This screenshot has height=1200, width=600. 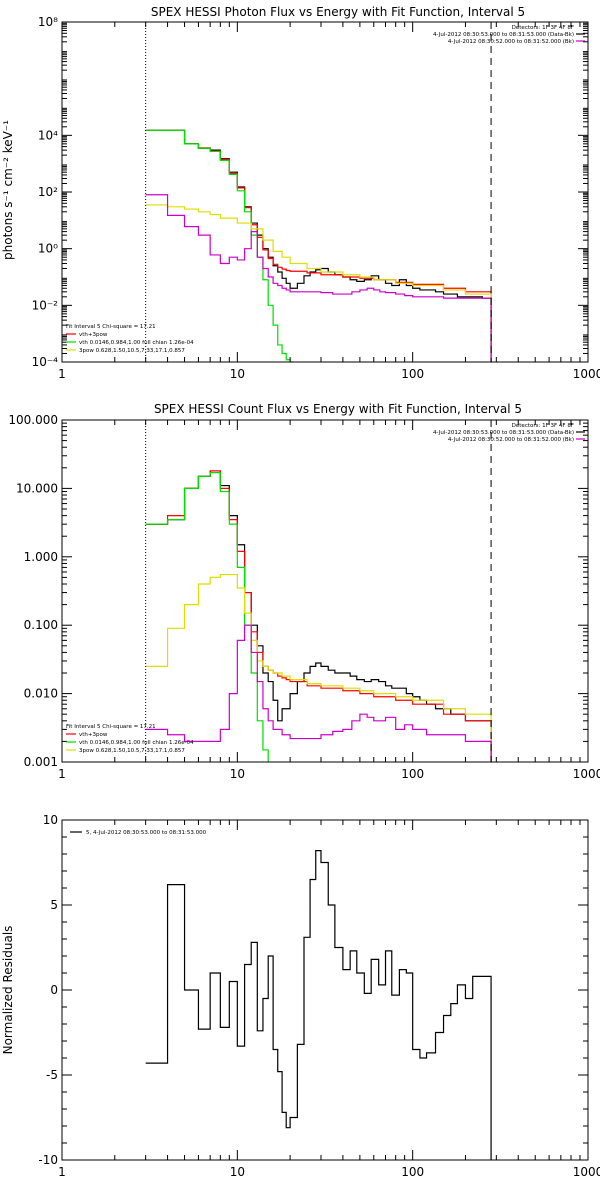 What do you see at coordinates (48, 249) in the screenshot?
I see `y-tick-label: 10⁰` at bounding box center [48, 249].